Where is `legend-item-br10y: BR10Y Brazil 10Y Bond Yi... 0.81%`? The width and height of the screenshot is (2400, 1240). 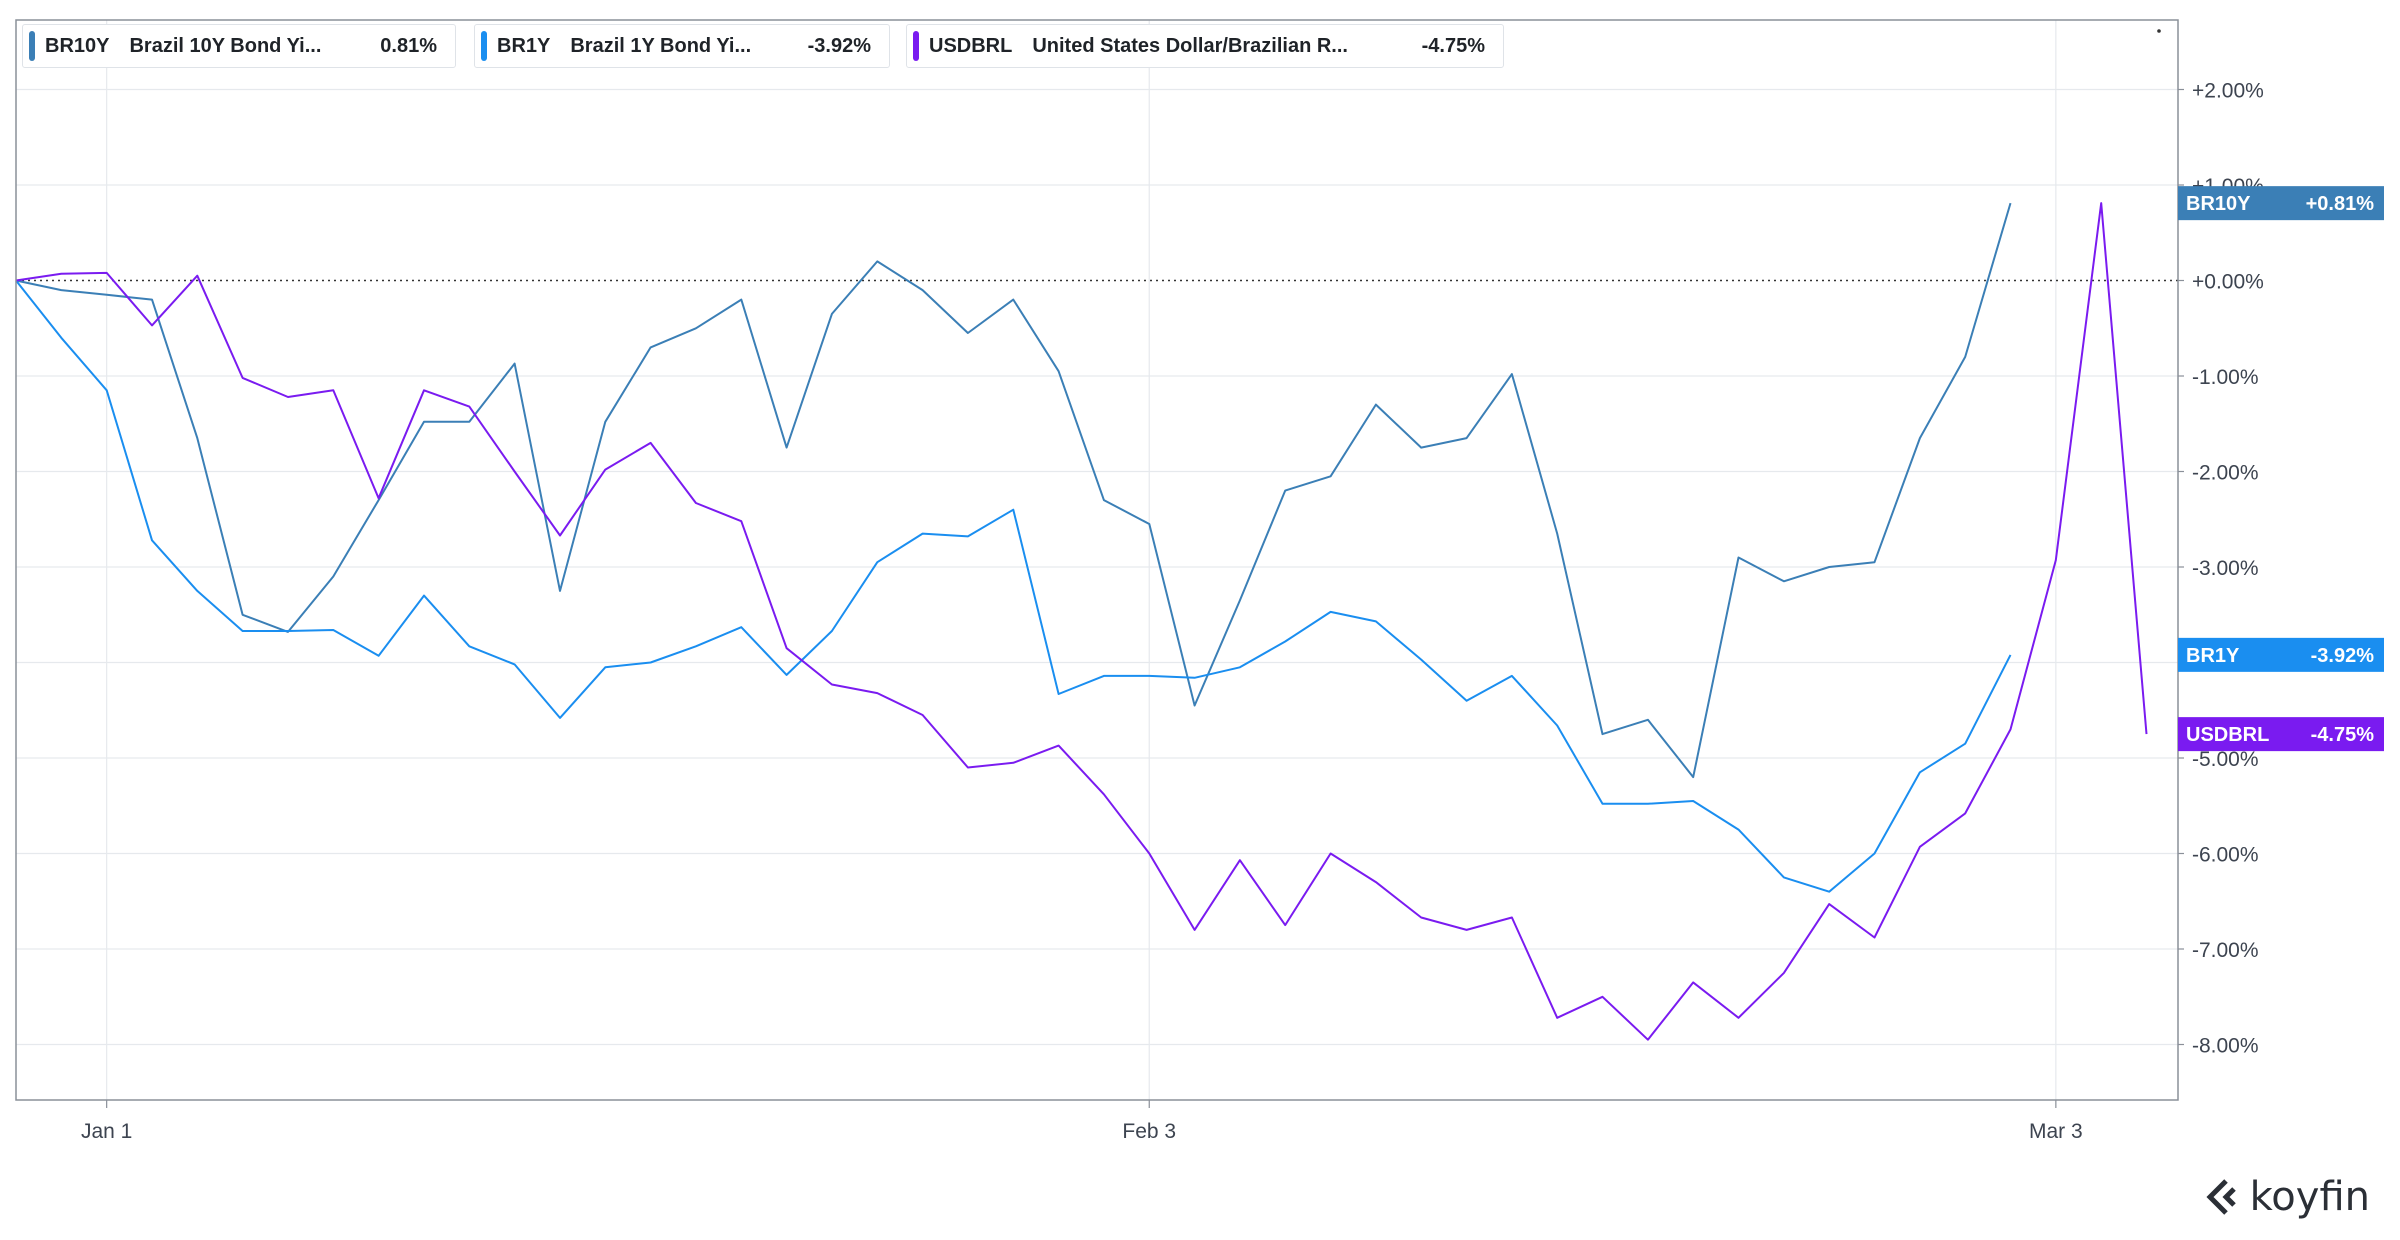 legend-item-br10y: BR10Y Brazil 10Y Bond Yi... 0.81% is located at coordinates (239, 46).